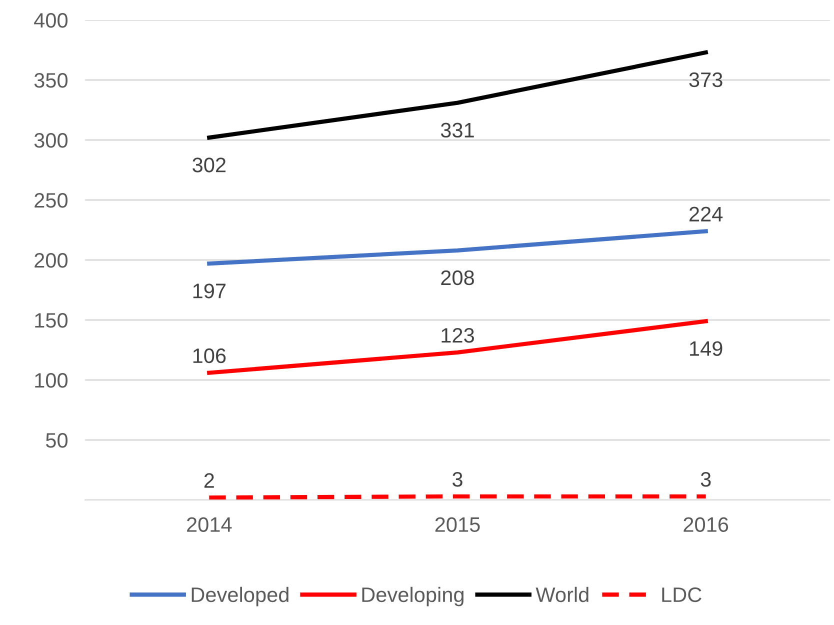 The height and width of the screenshot is (625, 834). What do you see at coordinates (209, 291) in the screenshot?
I see `data-label: 197` at bounding box center [209, 291].